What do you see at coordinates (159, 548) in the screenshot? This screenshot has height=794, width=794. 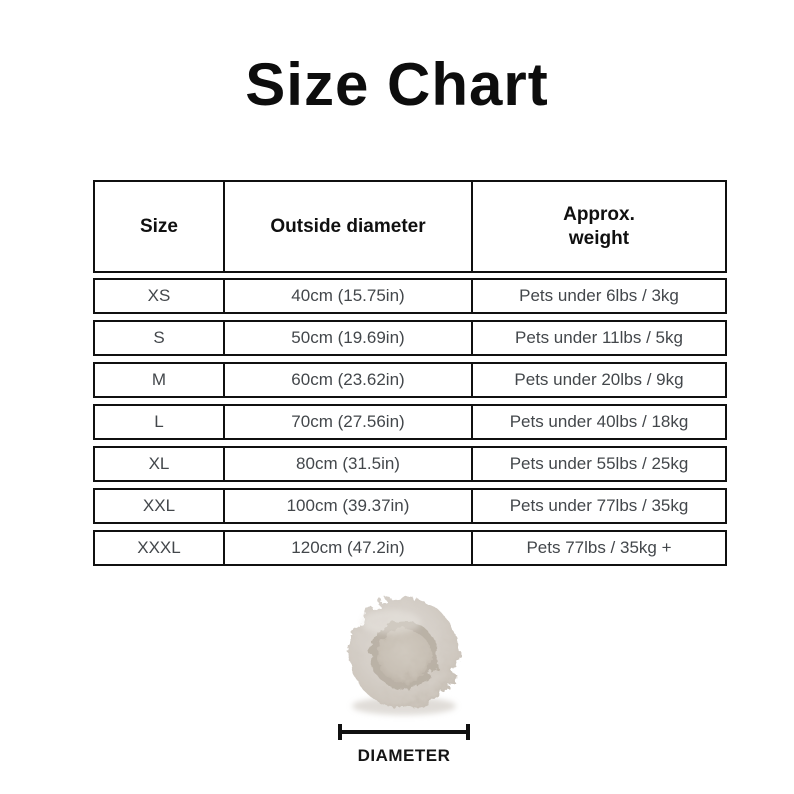 I see `cell-size: XXXL` at bounding box center [159, 548].